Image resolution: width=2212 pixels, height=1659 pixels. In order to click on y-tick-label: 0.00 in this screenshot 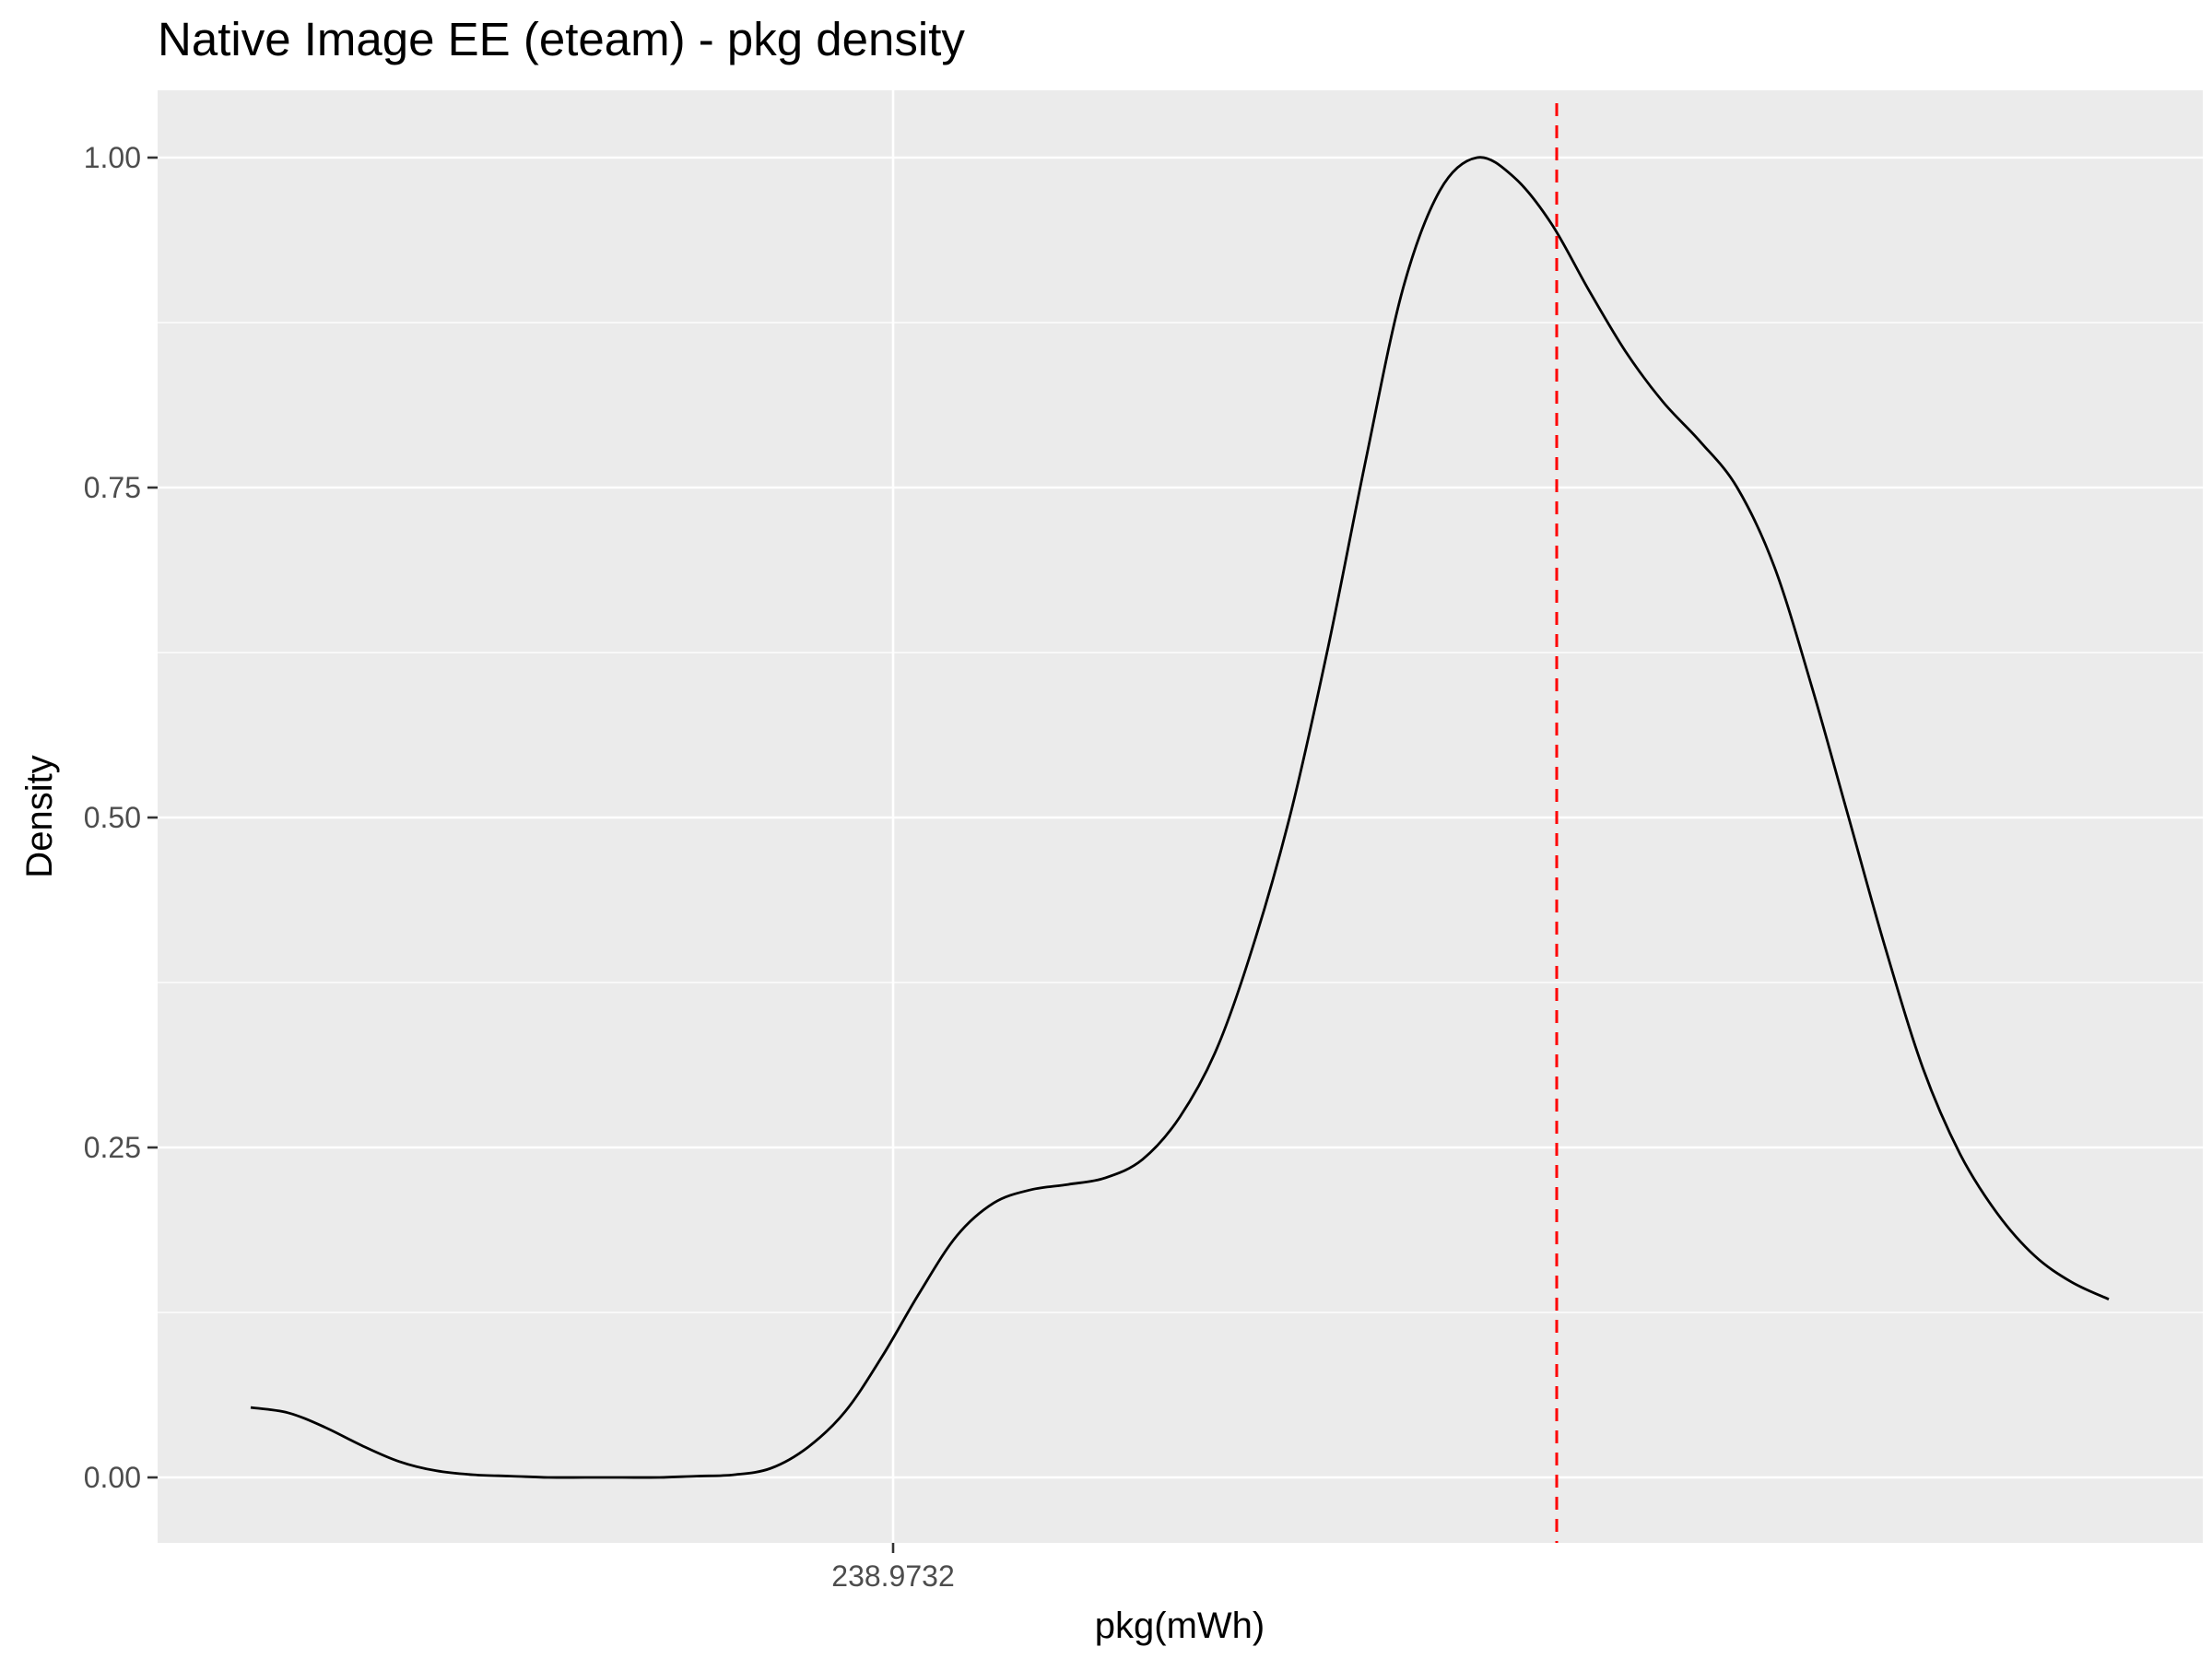, I will do `click(112, 1477)`.